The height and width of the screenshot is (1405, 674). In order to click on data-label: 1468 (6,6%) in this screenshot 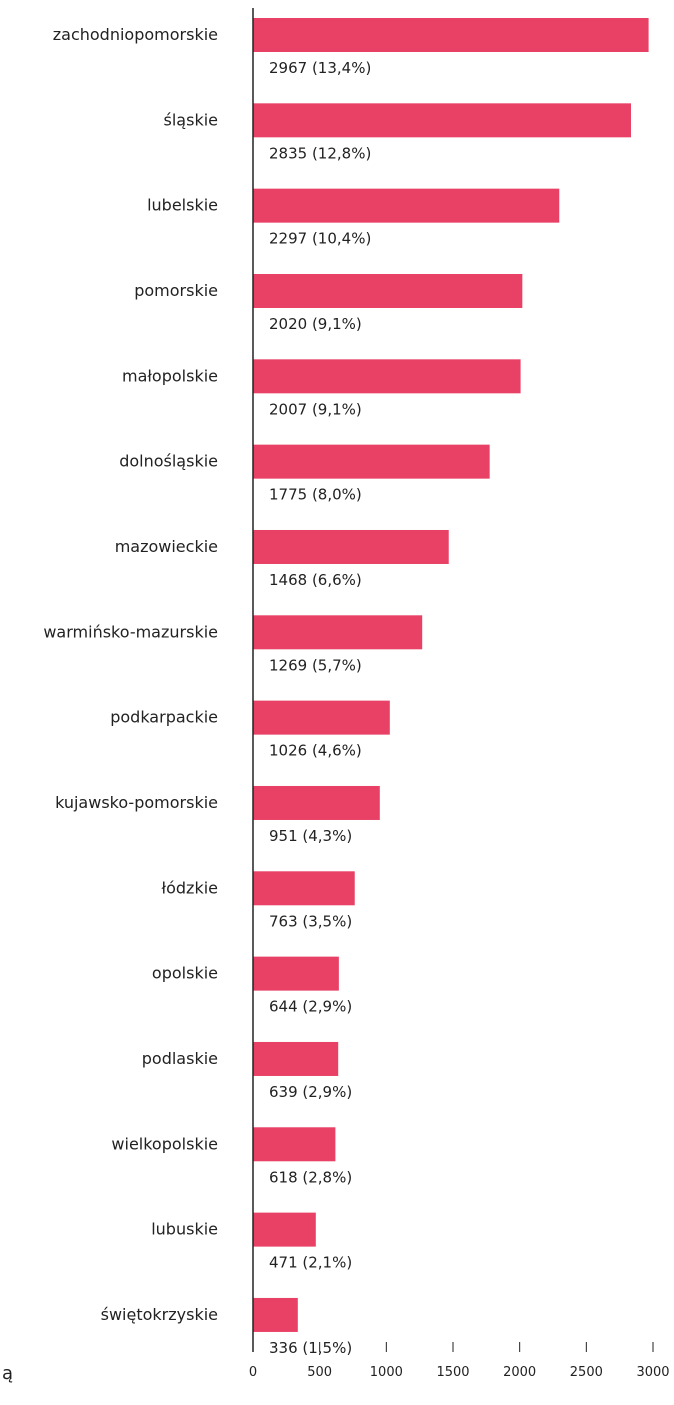, I will do `click(315, 580)`.